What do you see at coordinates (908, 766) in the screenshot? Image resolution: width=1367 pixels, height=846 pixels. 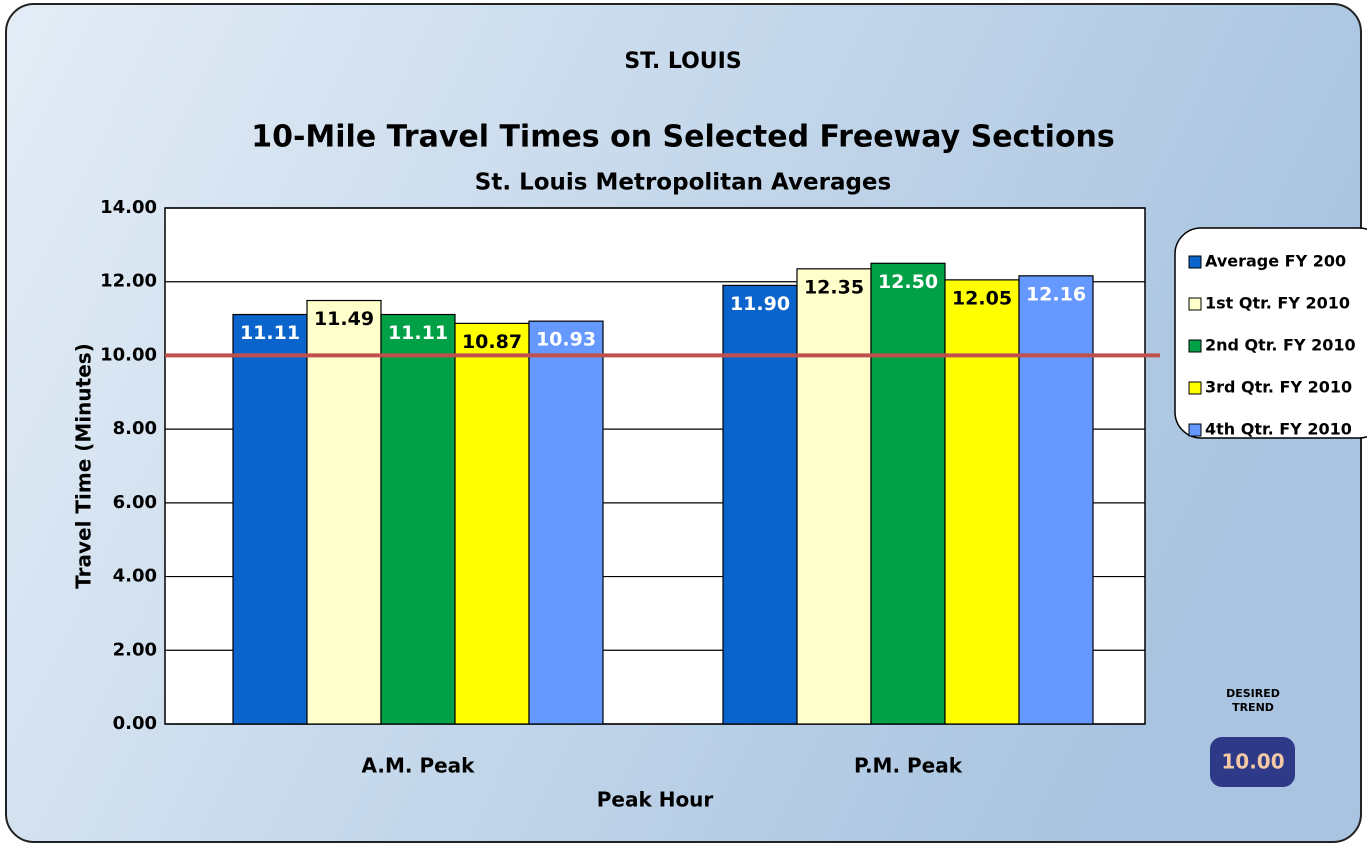 I see `x-tick-label: P.M. Peak` at bounding box center [908, 766].